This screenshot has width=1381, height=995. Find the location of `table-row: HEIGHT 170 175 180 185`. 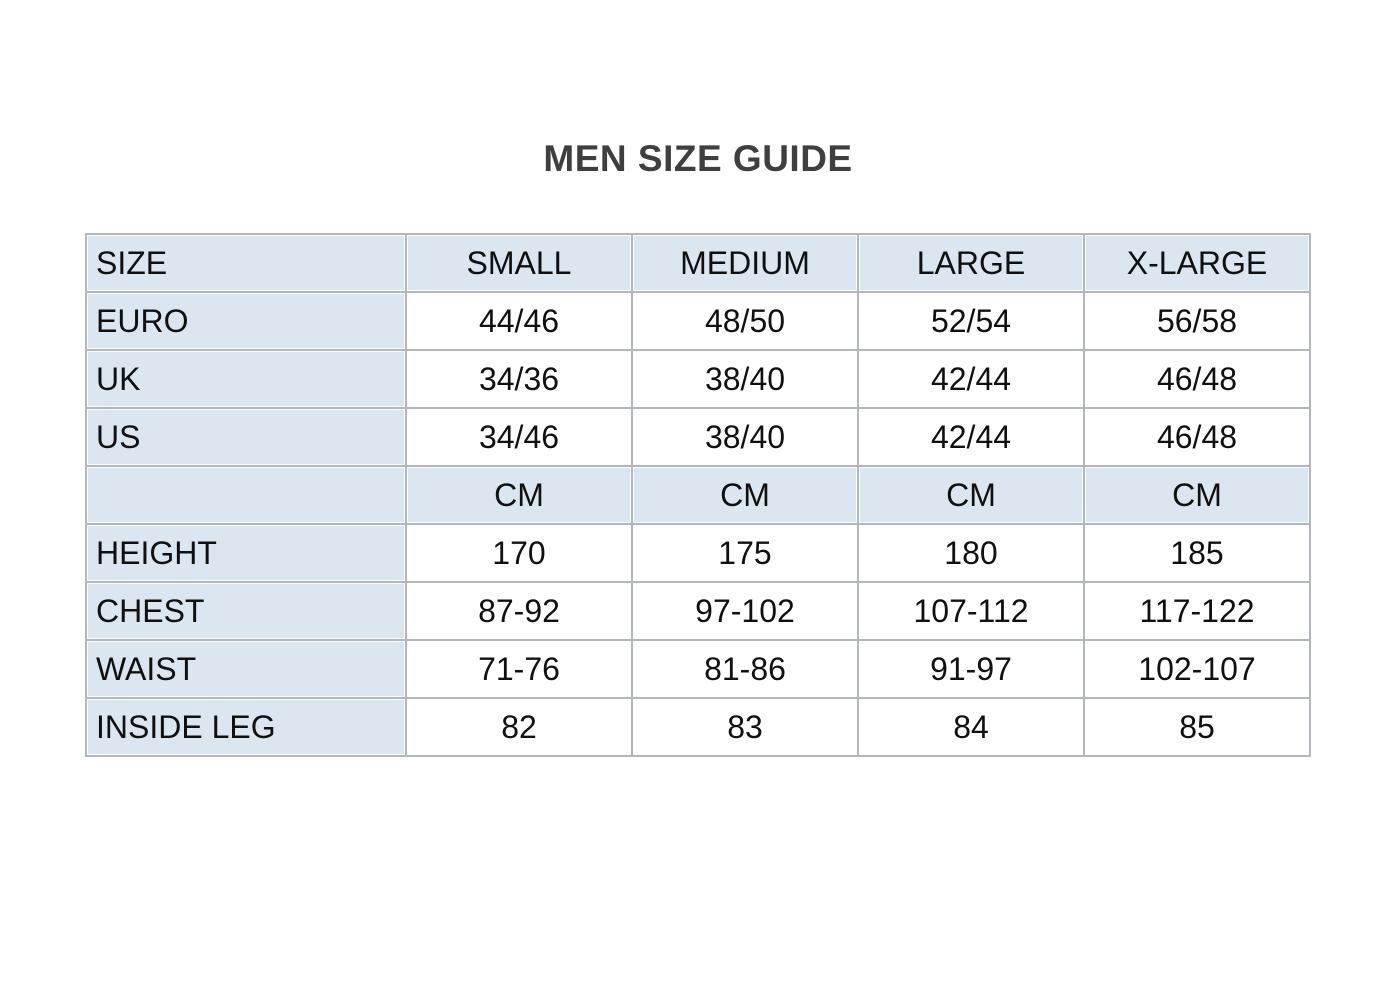

table-row: HEIGHT 170 175 180 185 is located at coordinates (698, 553).